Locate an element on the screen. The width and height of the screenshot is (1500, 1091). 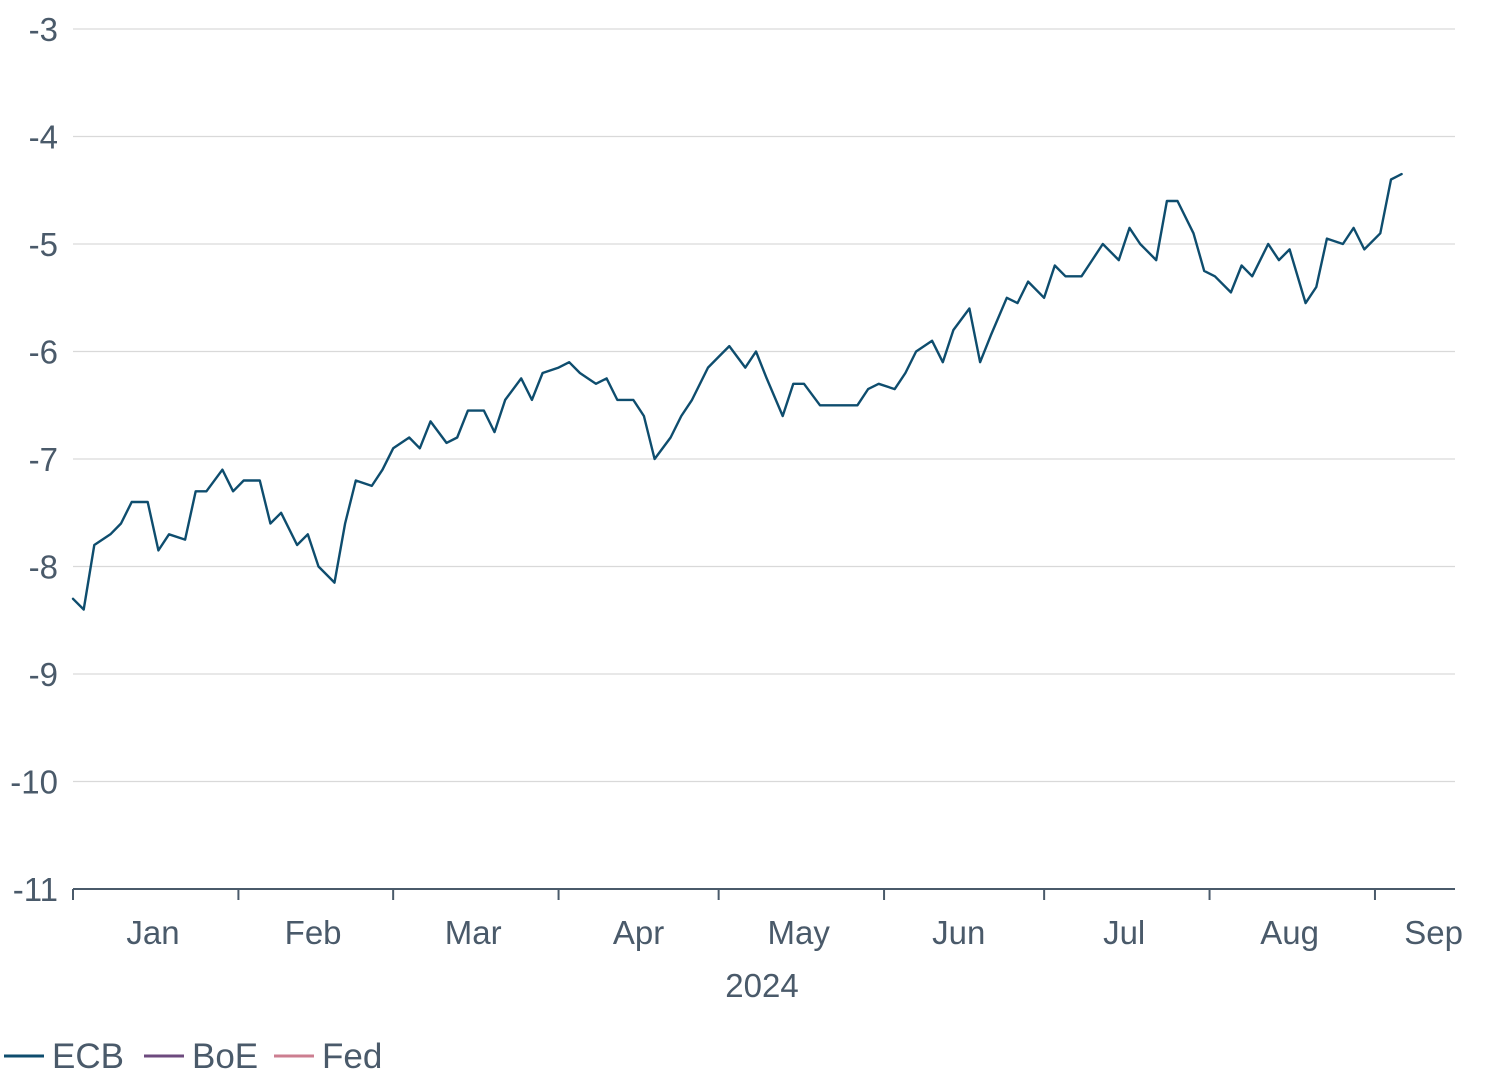
x-tick-label-feb: Feb is located at coordinates (313, 932).